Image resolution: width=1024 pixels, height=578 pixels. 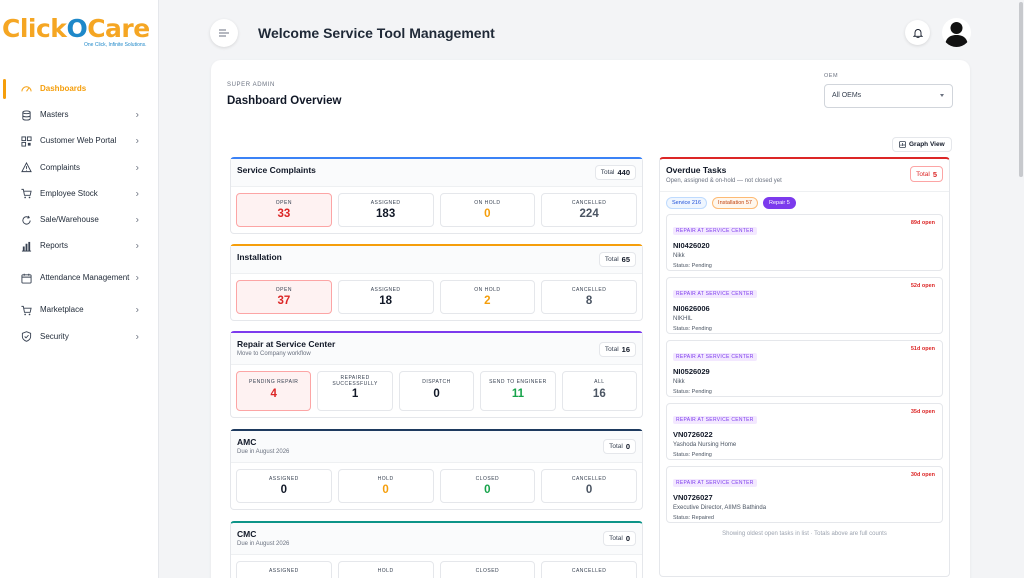 What do you see at coordinates (589, 210) in the screenshot?
I see `stat-cancelled: CANCELLED 224` at bounding box center [589, 210].